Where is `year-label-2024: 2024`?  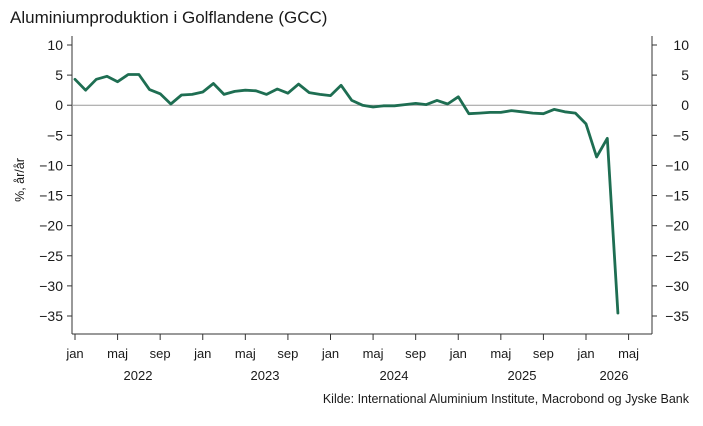
year-label-2024: 2024 is located at coordinates (394, 375).